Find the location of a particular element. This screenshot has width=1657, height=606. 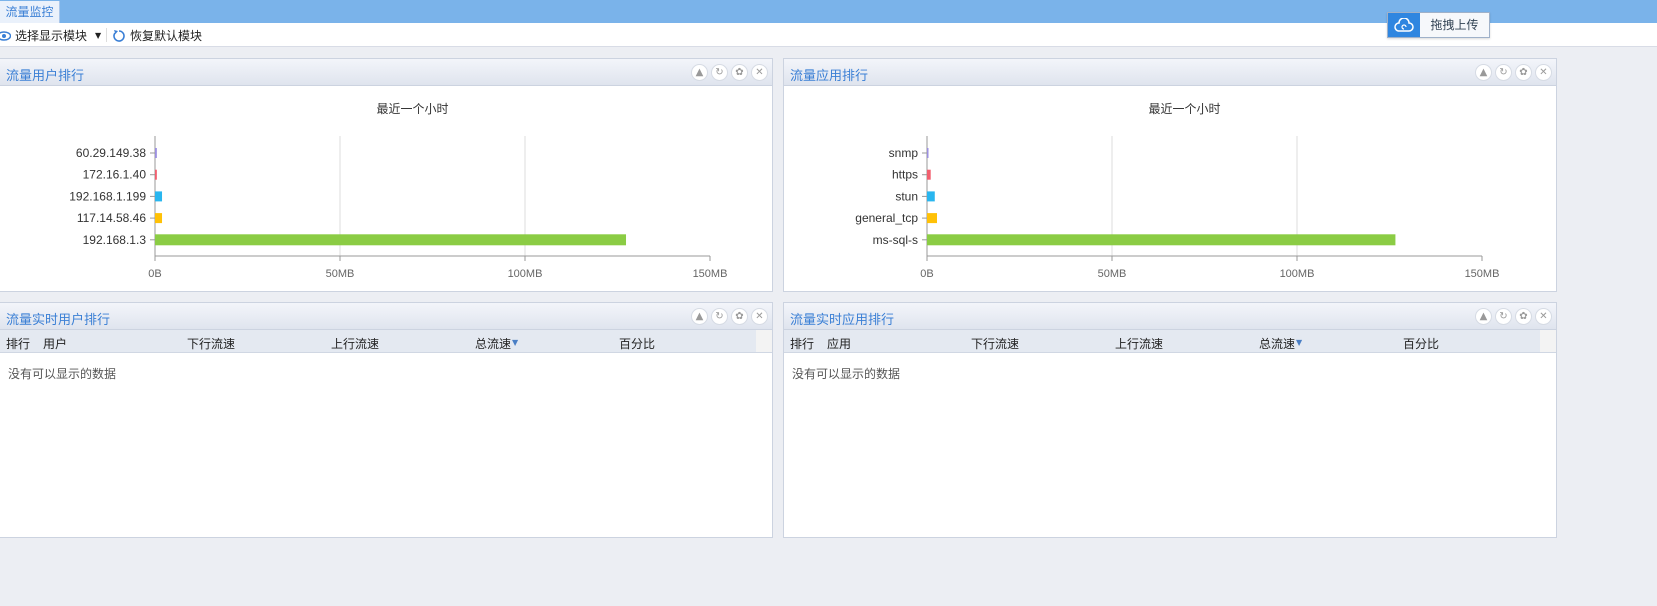

drag-upload-button: 拖拽上传 is located at coordinates (1438, 25).